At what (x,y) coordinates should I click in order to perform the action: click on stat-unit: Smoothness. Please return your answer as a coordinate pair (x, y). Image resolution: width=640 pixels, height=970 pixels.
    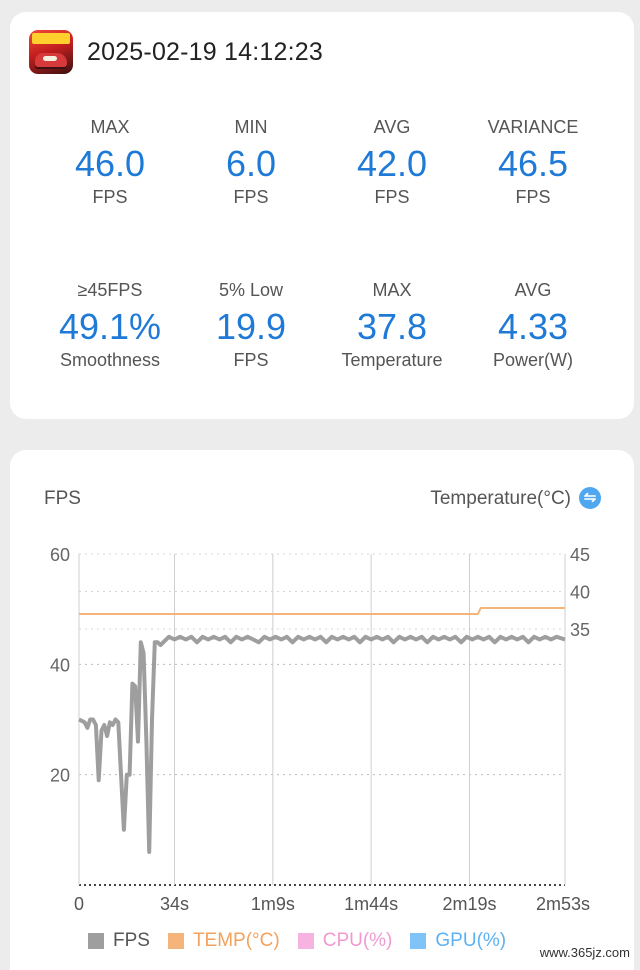
    Looking at the image, I should click on (110, 360).